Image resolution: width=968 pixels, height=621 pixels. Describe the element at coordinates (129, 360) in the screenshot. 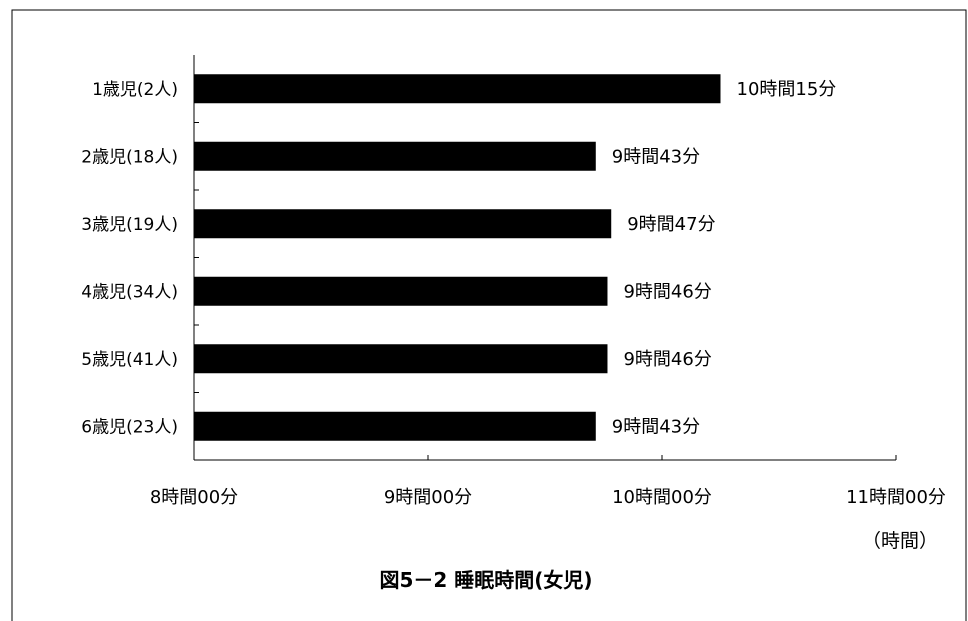

I see `category-label: 5歳児(41人)` at that location.